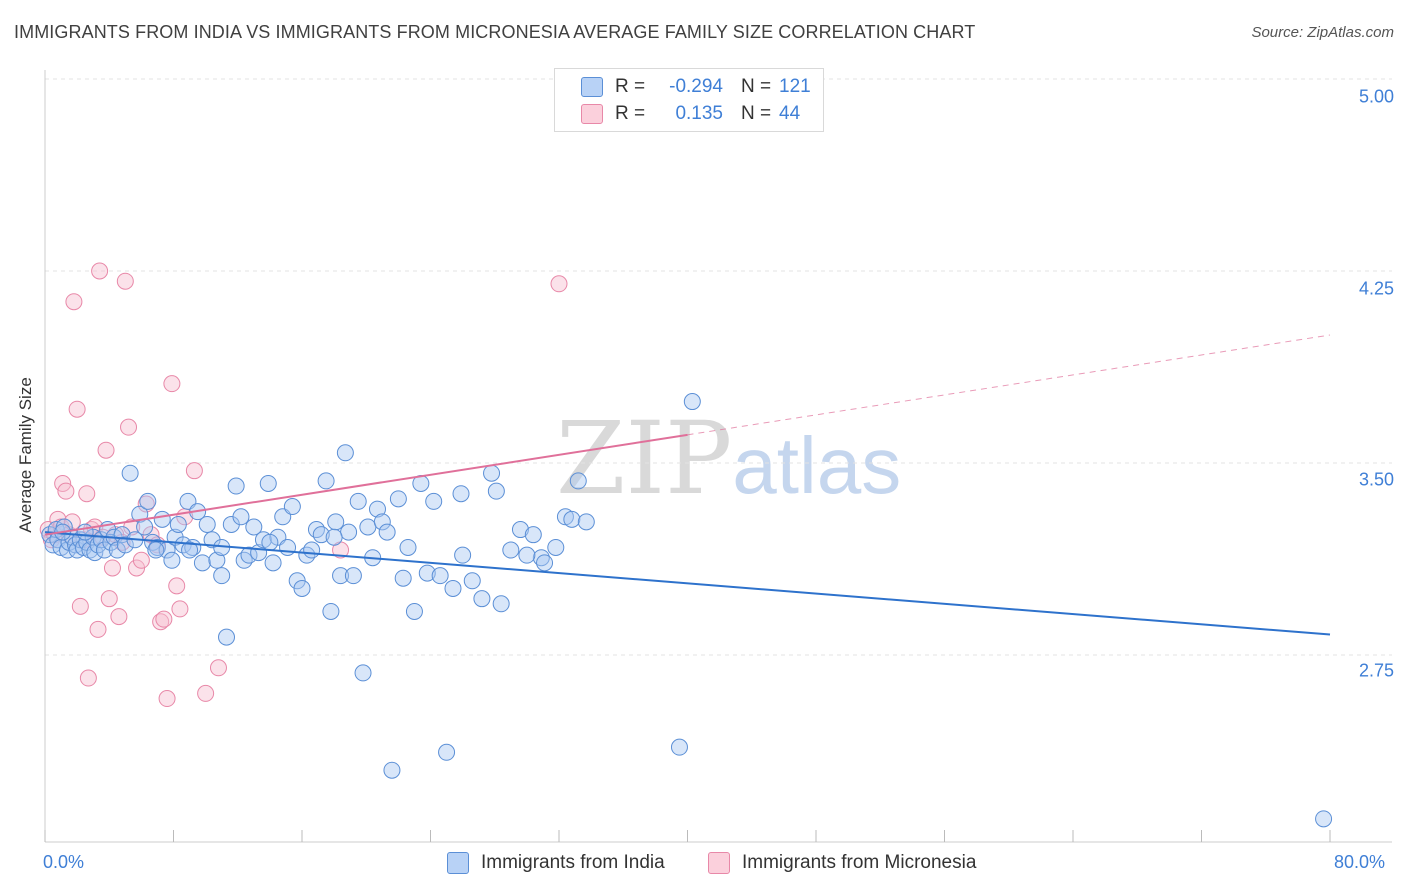  What do you see at coordinates (790, 113) in the screenshot?
I see `legend-n-value: 44` at bounding box center [790, 113].